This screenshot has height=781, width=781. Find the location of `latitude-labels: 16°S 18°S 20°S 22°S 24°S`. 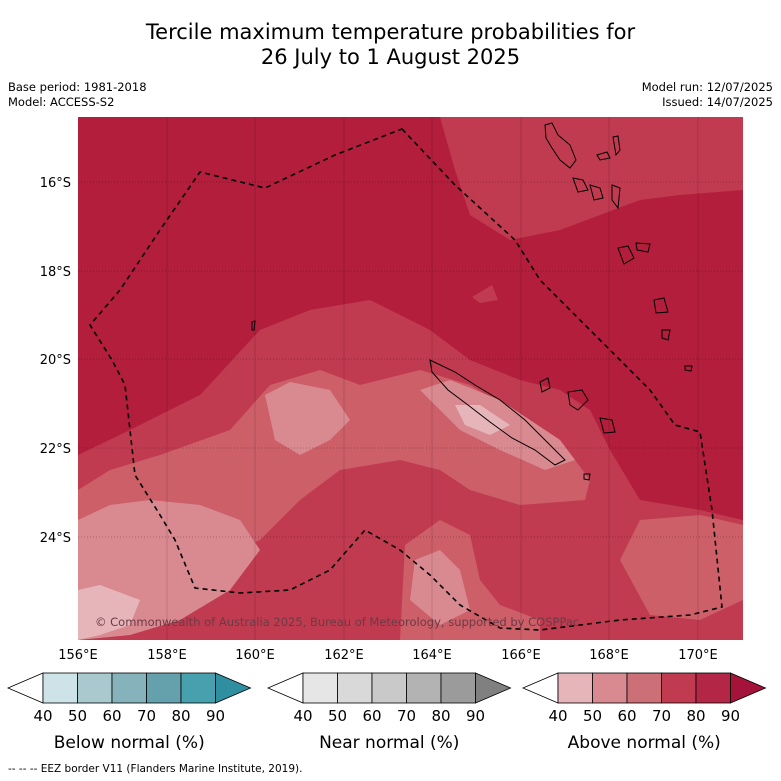

latitude-labels: 16°S 18°S 20°S 22°S 24°S is located at coordinates (55, 361).